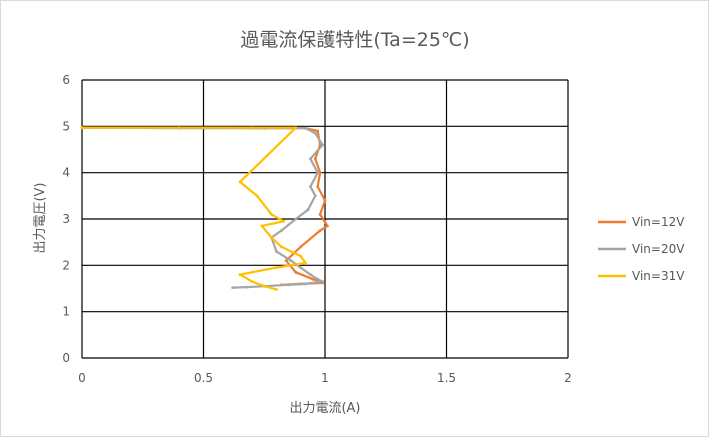  Describe the element at coordinates (66, 173) in the screenshot. I see `y-tick-label: 4` at that location.